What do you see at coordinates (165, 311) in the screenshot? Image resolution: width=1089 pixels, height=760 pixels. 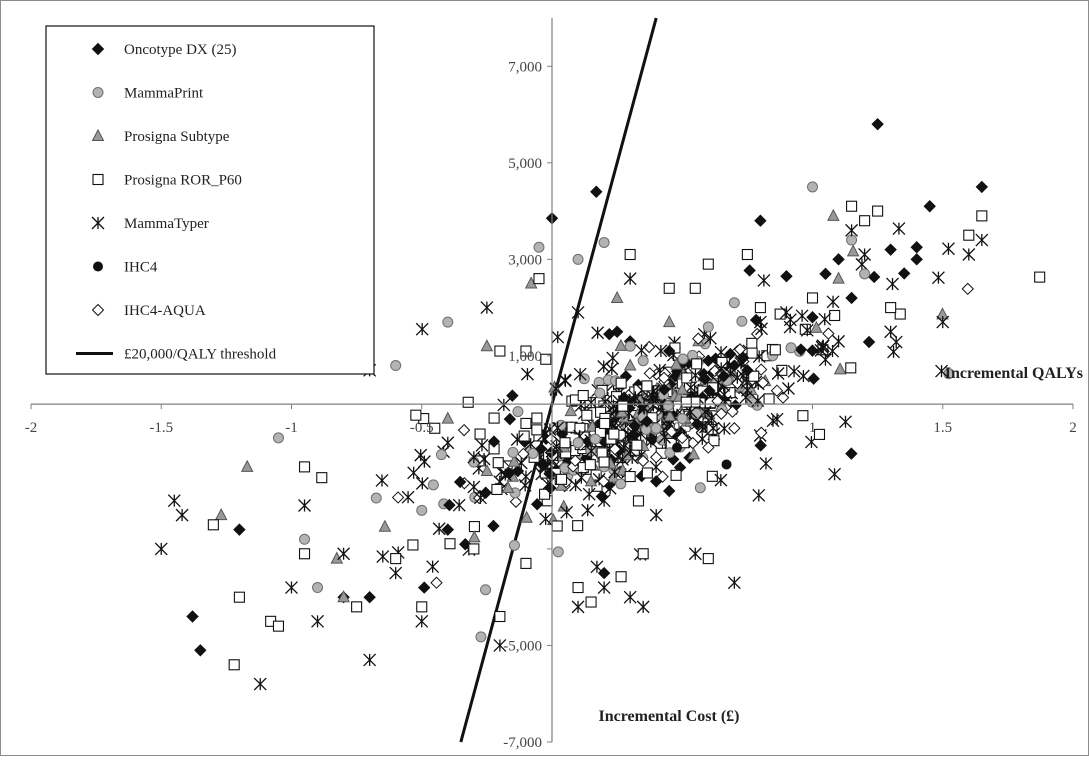 I see `legend-label: IHC4-AQUA` at bounding box center [165, 311].